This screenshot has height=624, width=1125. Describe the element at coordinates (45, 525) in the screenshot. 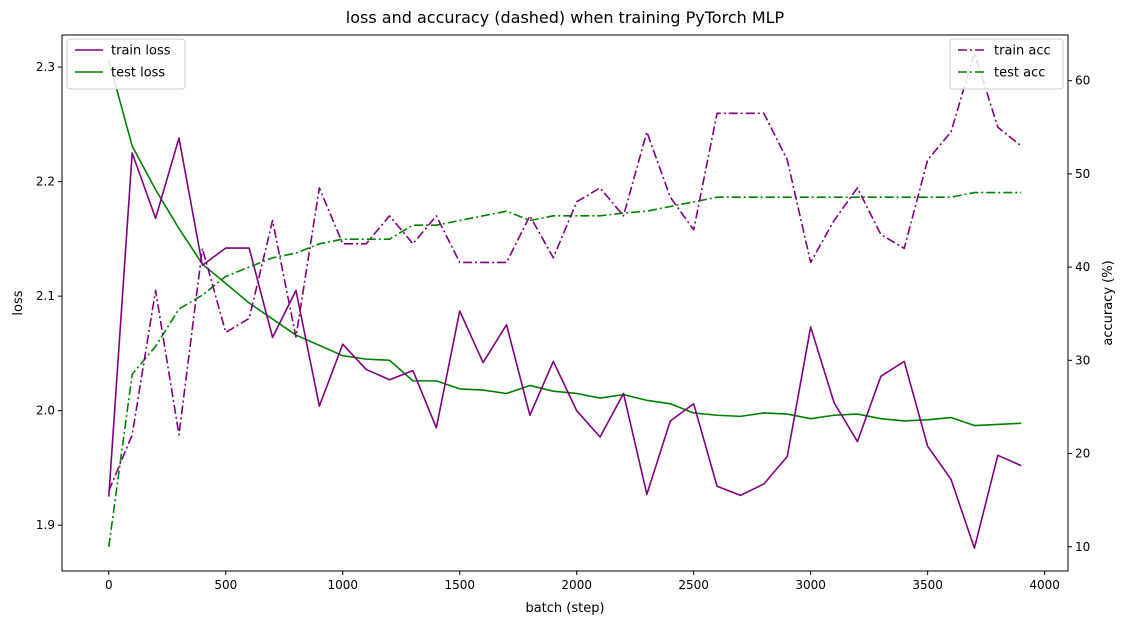

I see `y-tick-label-left: 1.9` at that location.